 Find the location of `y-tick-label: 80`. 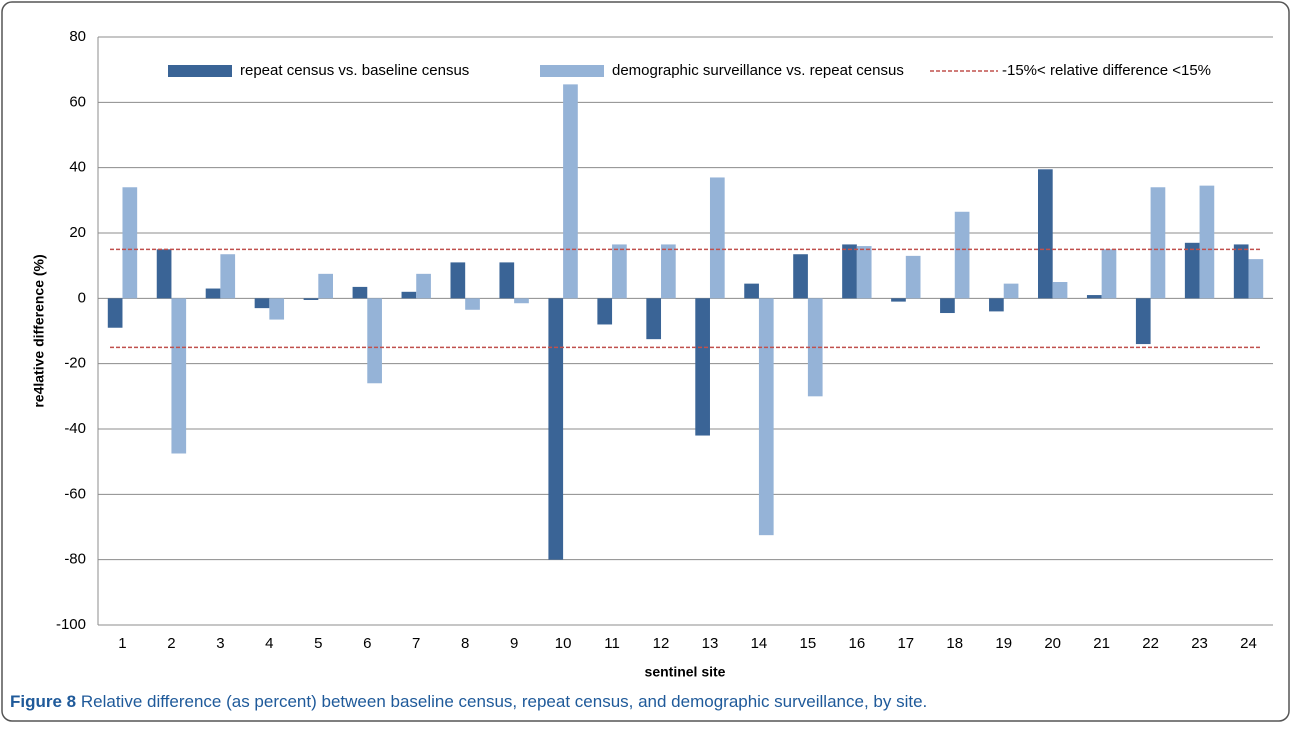

y-tick-label: 80 is located at coordinates (77, 36).